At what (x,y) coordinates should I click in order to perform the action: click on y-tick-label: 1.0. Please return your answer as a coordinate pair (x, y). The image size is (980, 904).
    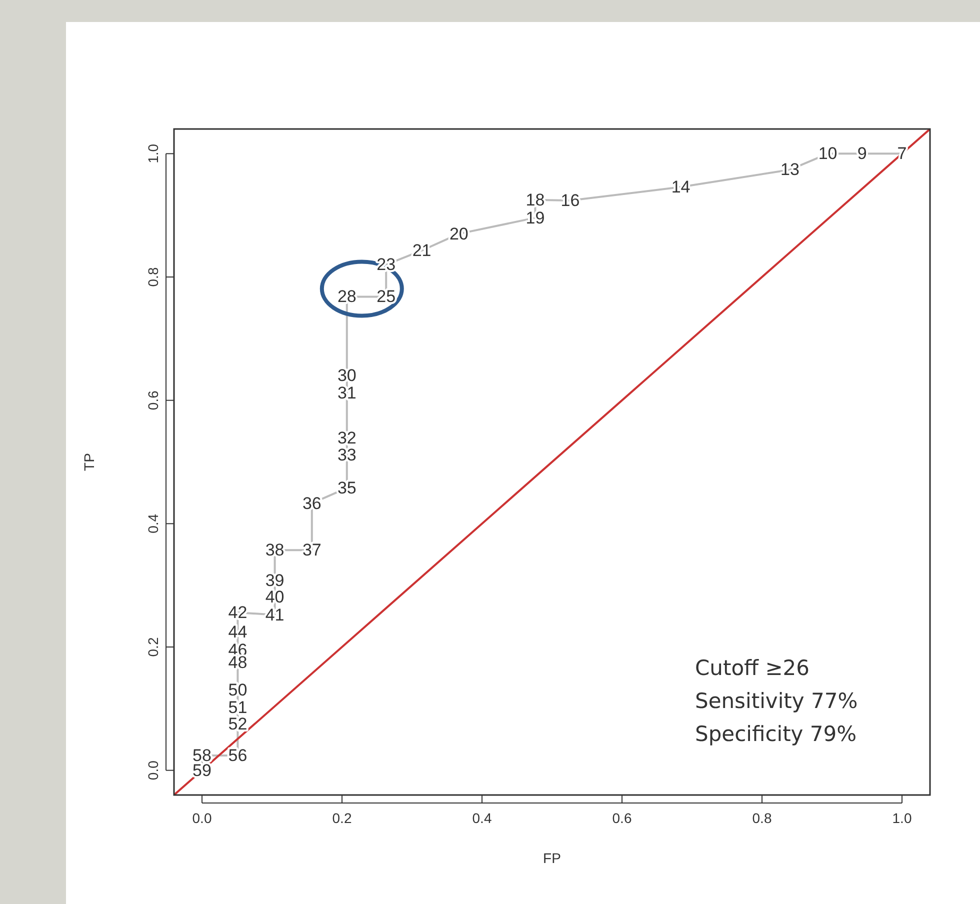
    Looking at the image, I should click on (153, 154).